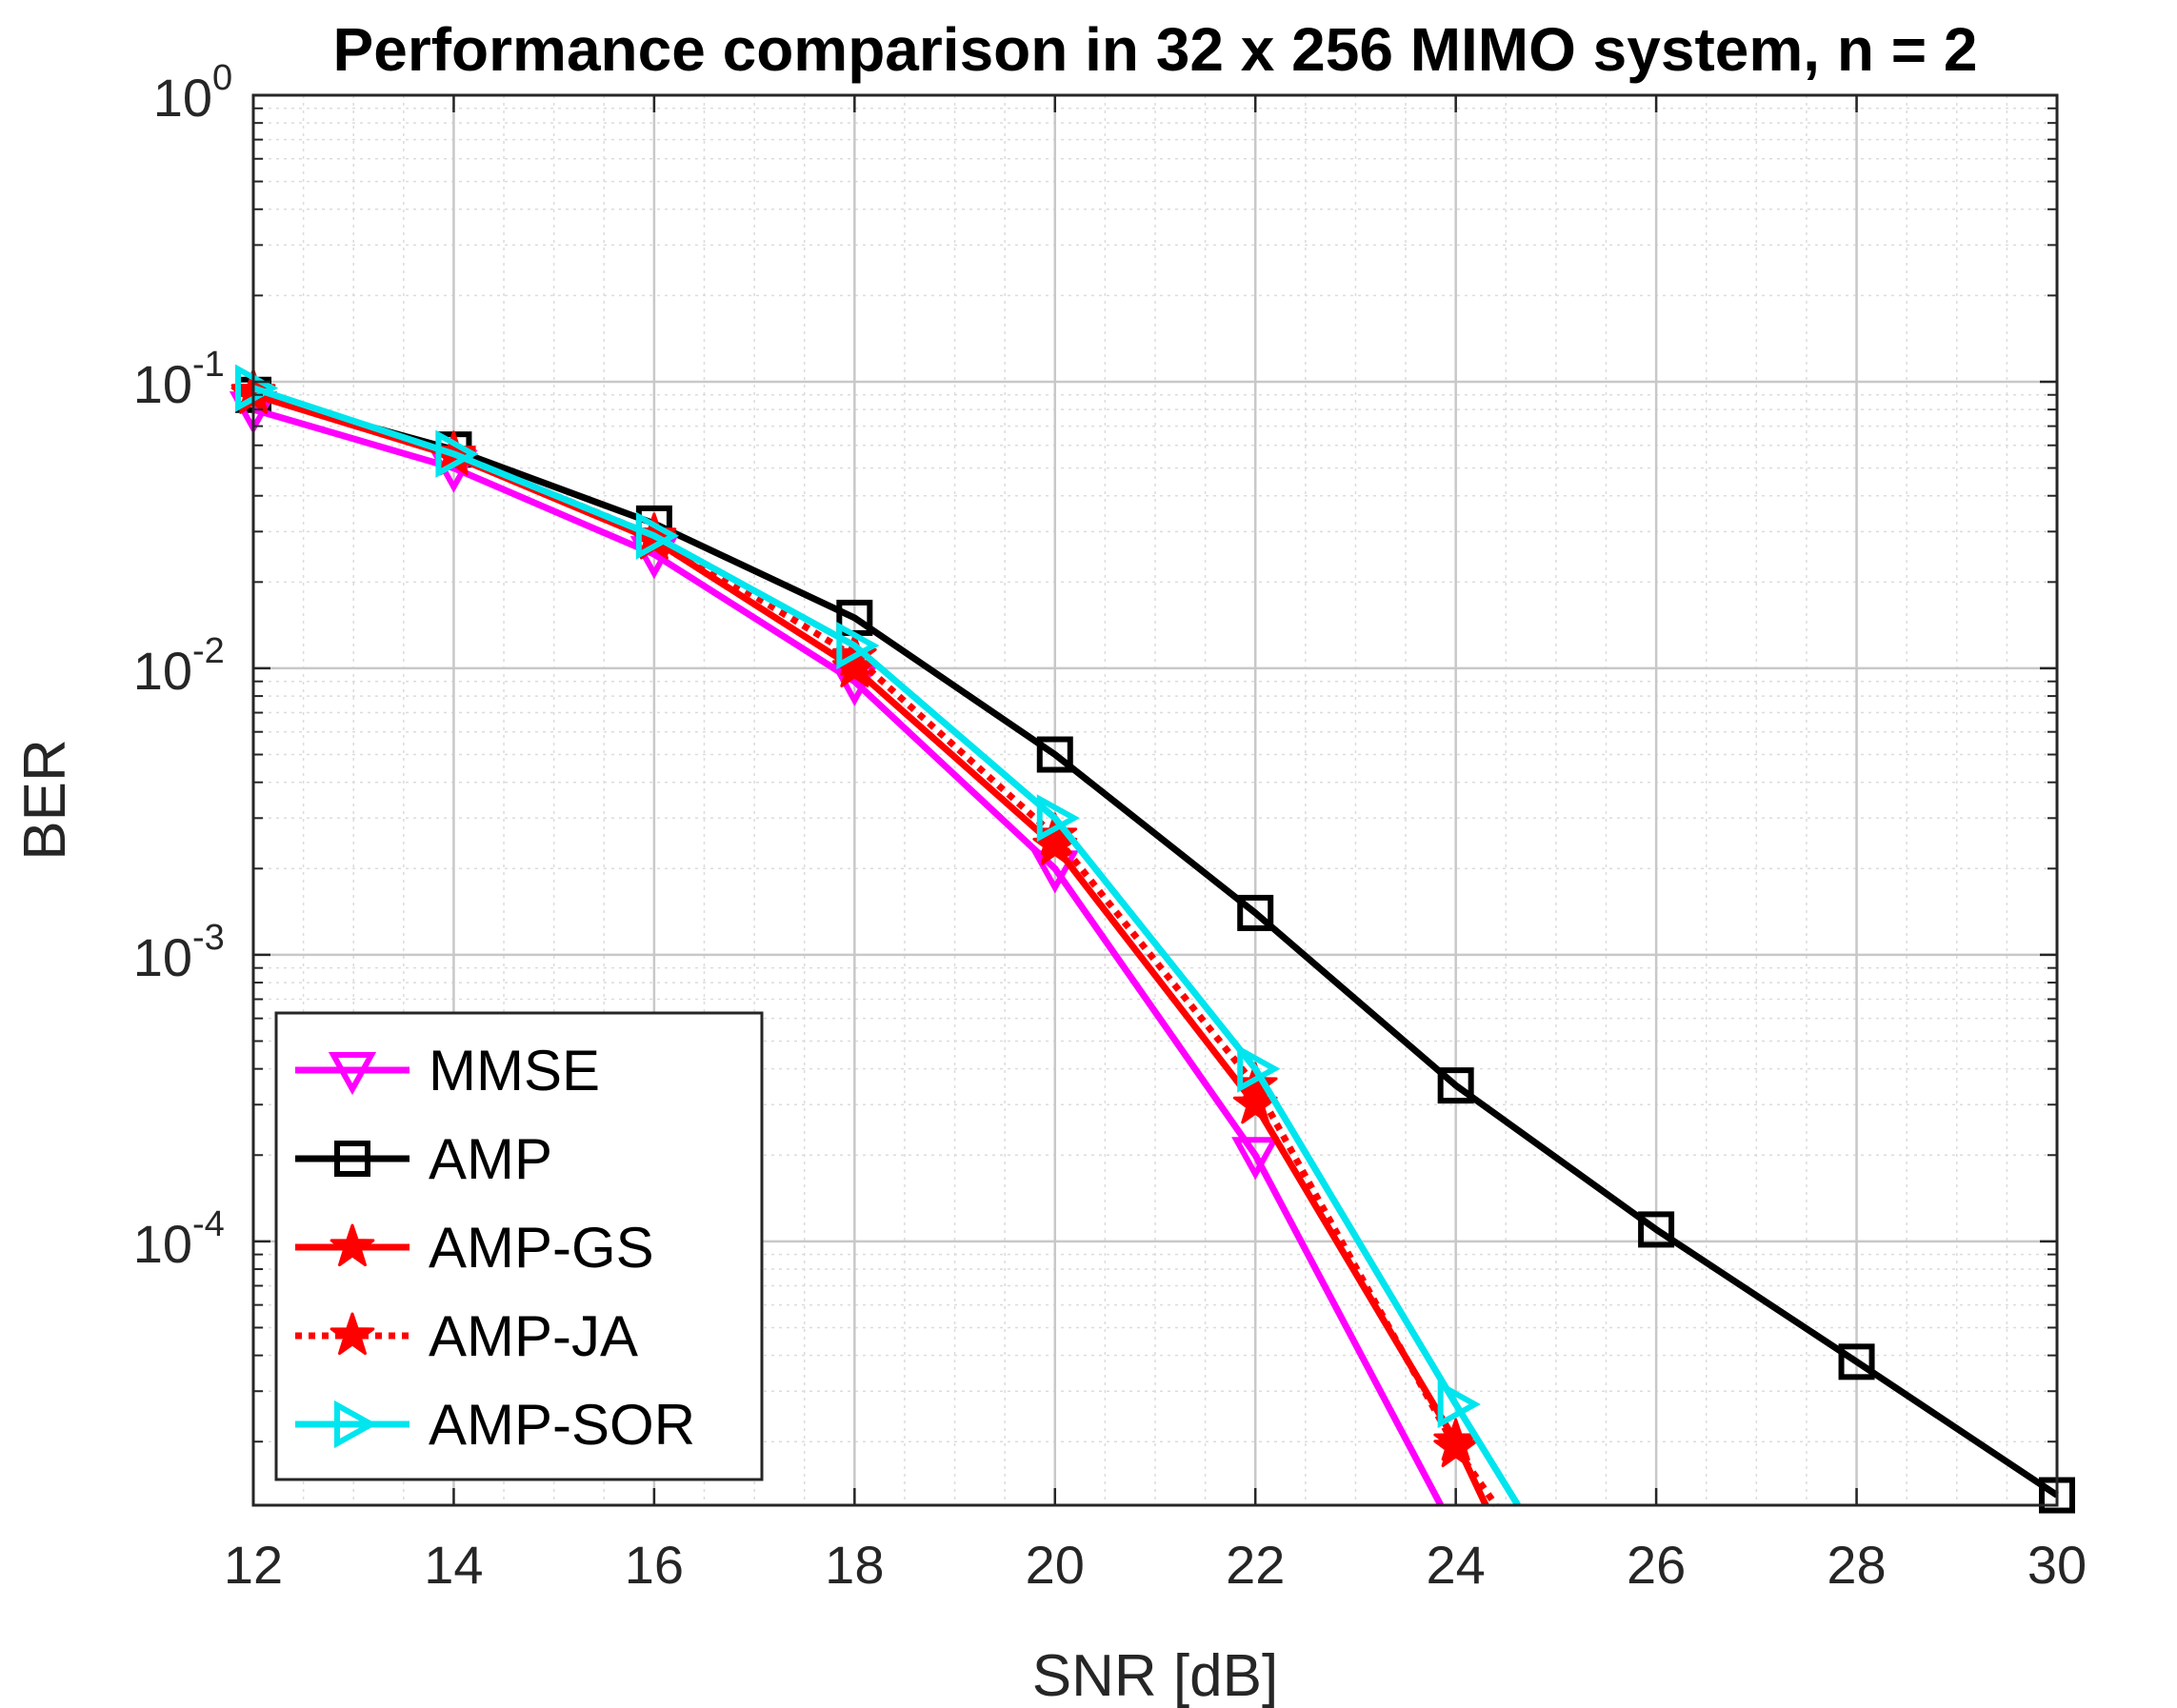  What do you see at coordinates (453, 1565) in the screenshot?
I see `x-tick-label: 14` at bounding box center [453, 1565].